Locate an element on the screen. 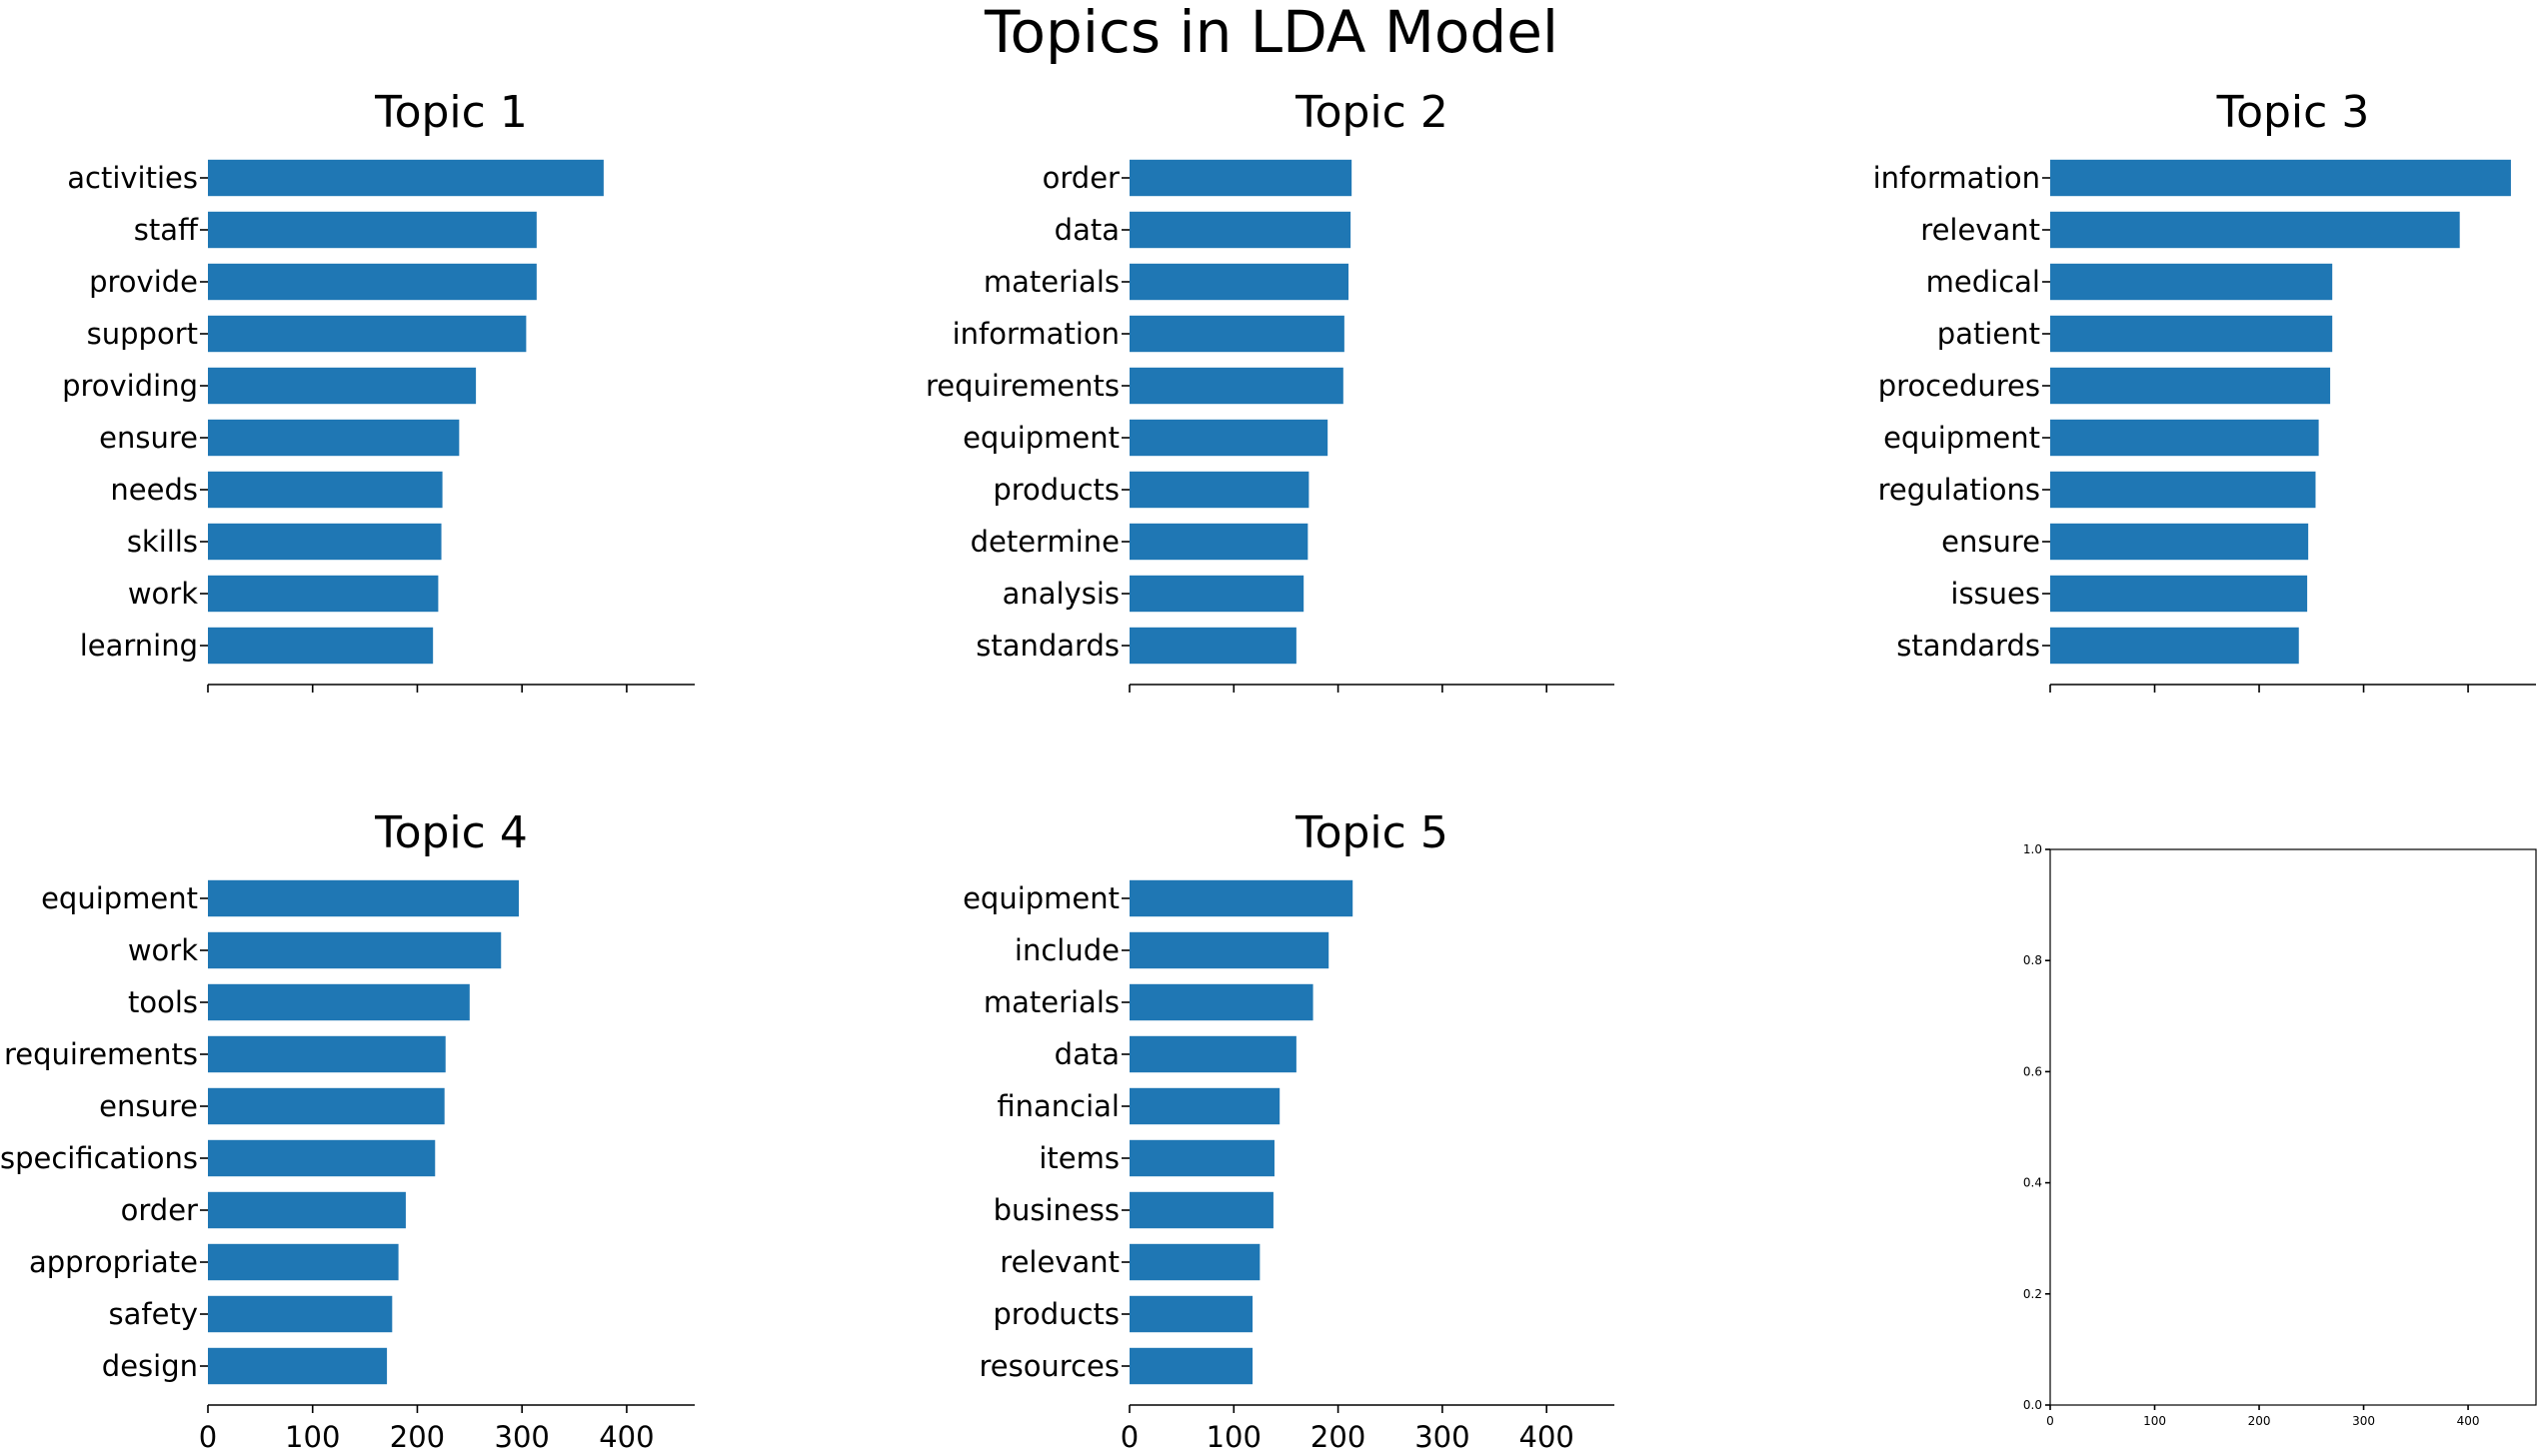  category-label: design is located at coordinates (150, 1366).